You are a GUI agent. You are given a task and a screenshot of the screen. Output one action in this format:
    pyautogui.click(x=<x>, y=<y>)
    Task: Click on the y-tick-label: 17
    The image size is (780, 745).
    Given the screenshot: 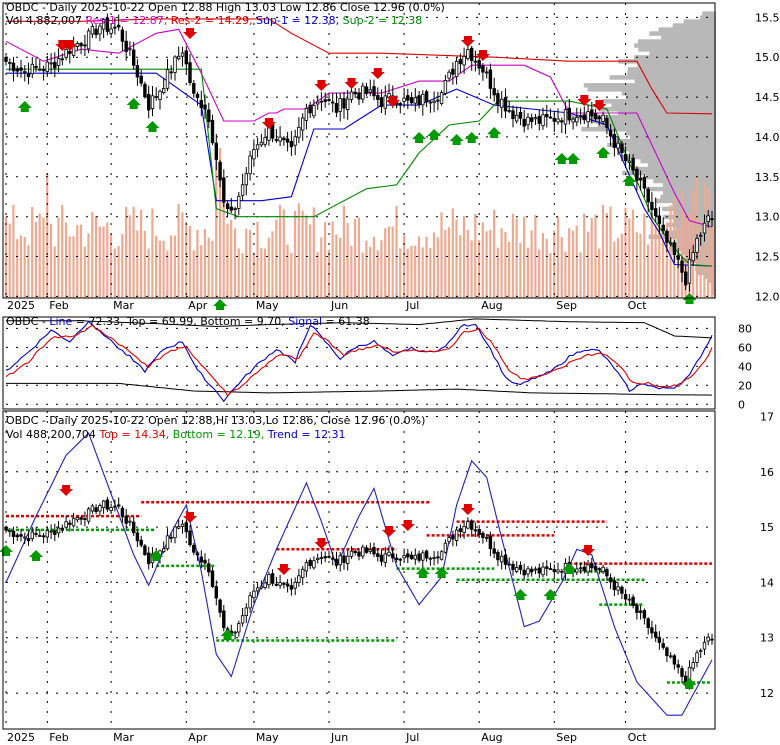 What is the action you would take?
    pyautogui.click(x=767, y=417)
    